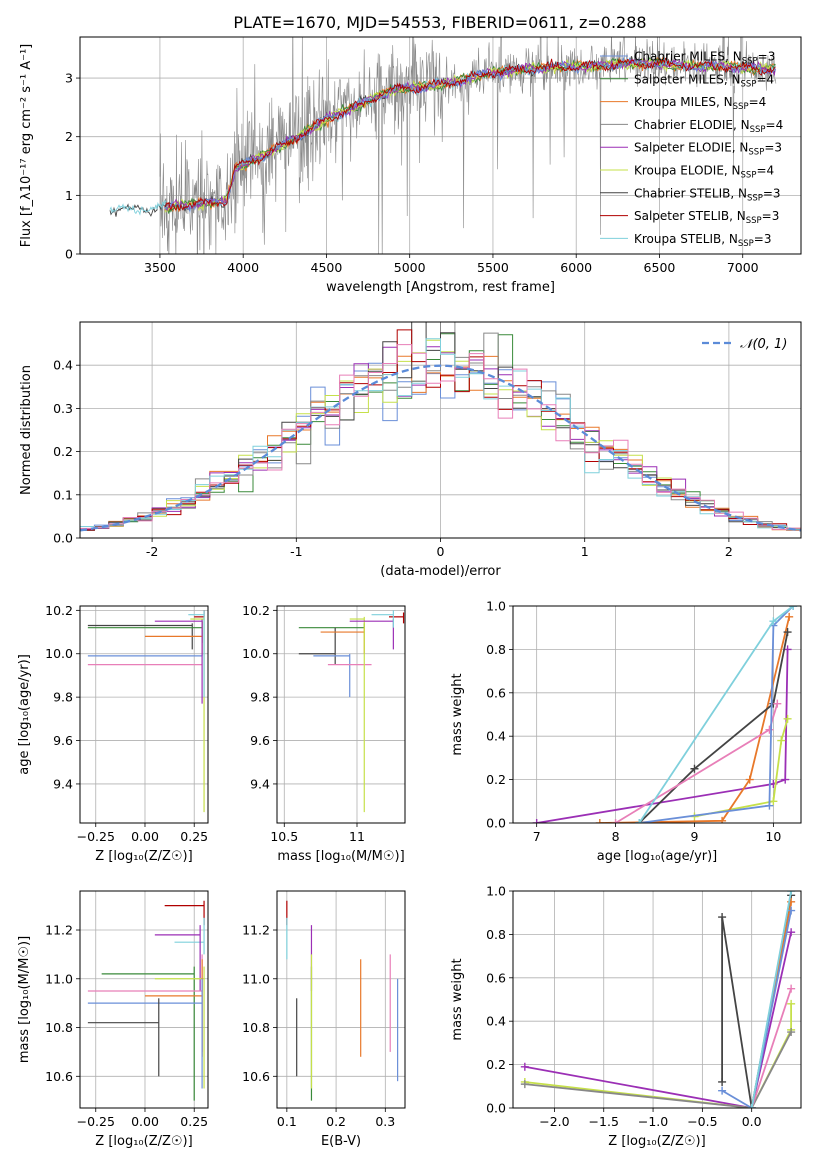 The width and height of the screenshot is (819, 1170). Describe the element at coordinates (660, 267) in the screenshot. I see `x-tick-label: 6500` at that location.